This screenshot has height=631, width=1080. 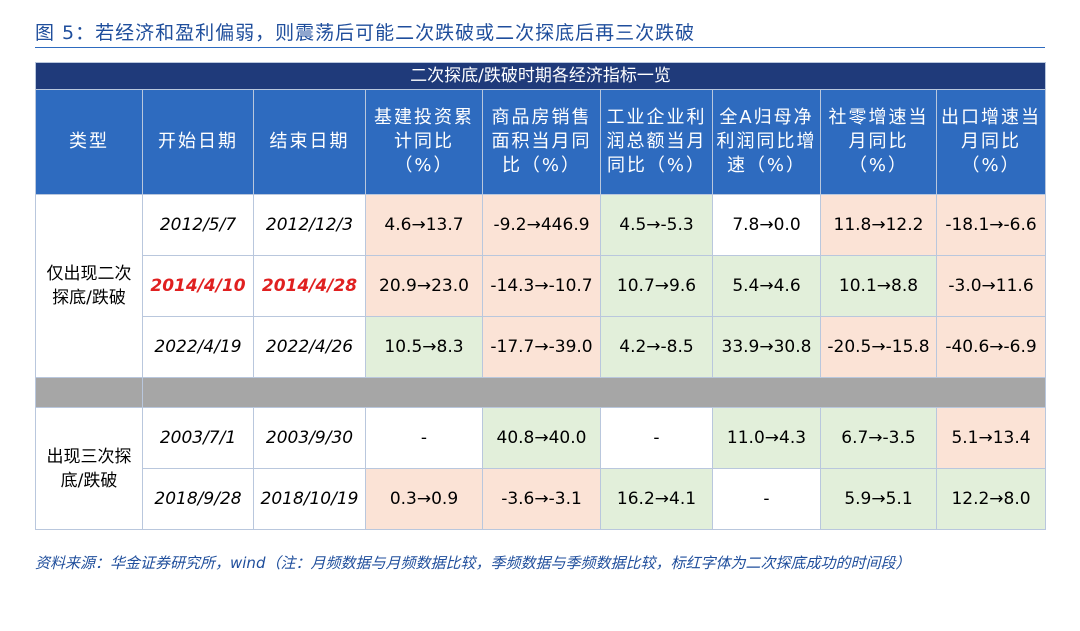 I want to click on date-cell: 2003/7/1, so click(x=198, y=438).